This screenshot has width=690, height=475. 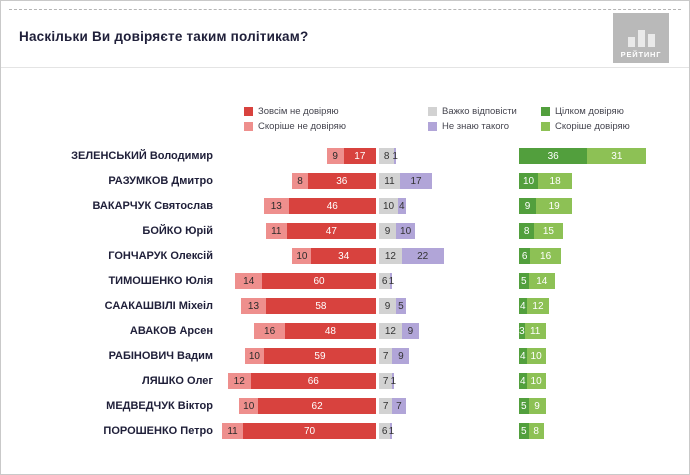 I want to click on chart-row: СААКАШВІЛІ Міхеіл 13 58 9 5 4 12, so click(x=345, y=310).